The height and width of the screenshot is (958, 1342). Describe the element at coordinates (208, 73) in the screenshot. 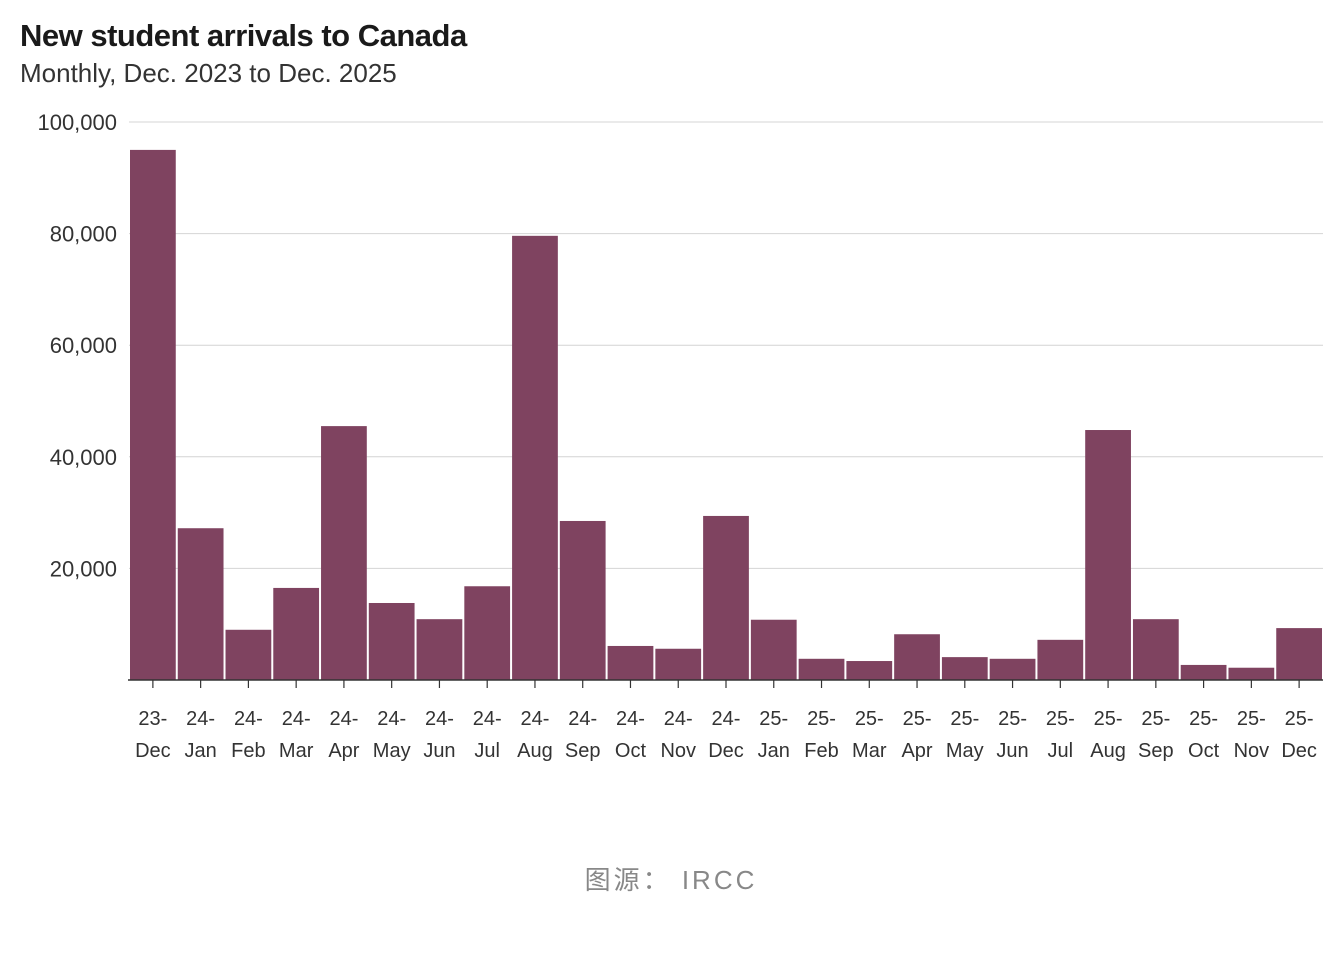

I see `chart-subtitle: Monthly, Dec. 2023 to Dec. 2025` at that location.